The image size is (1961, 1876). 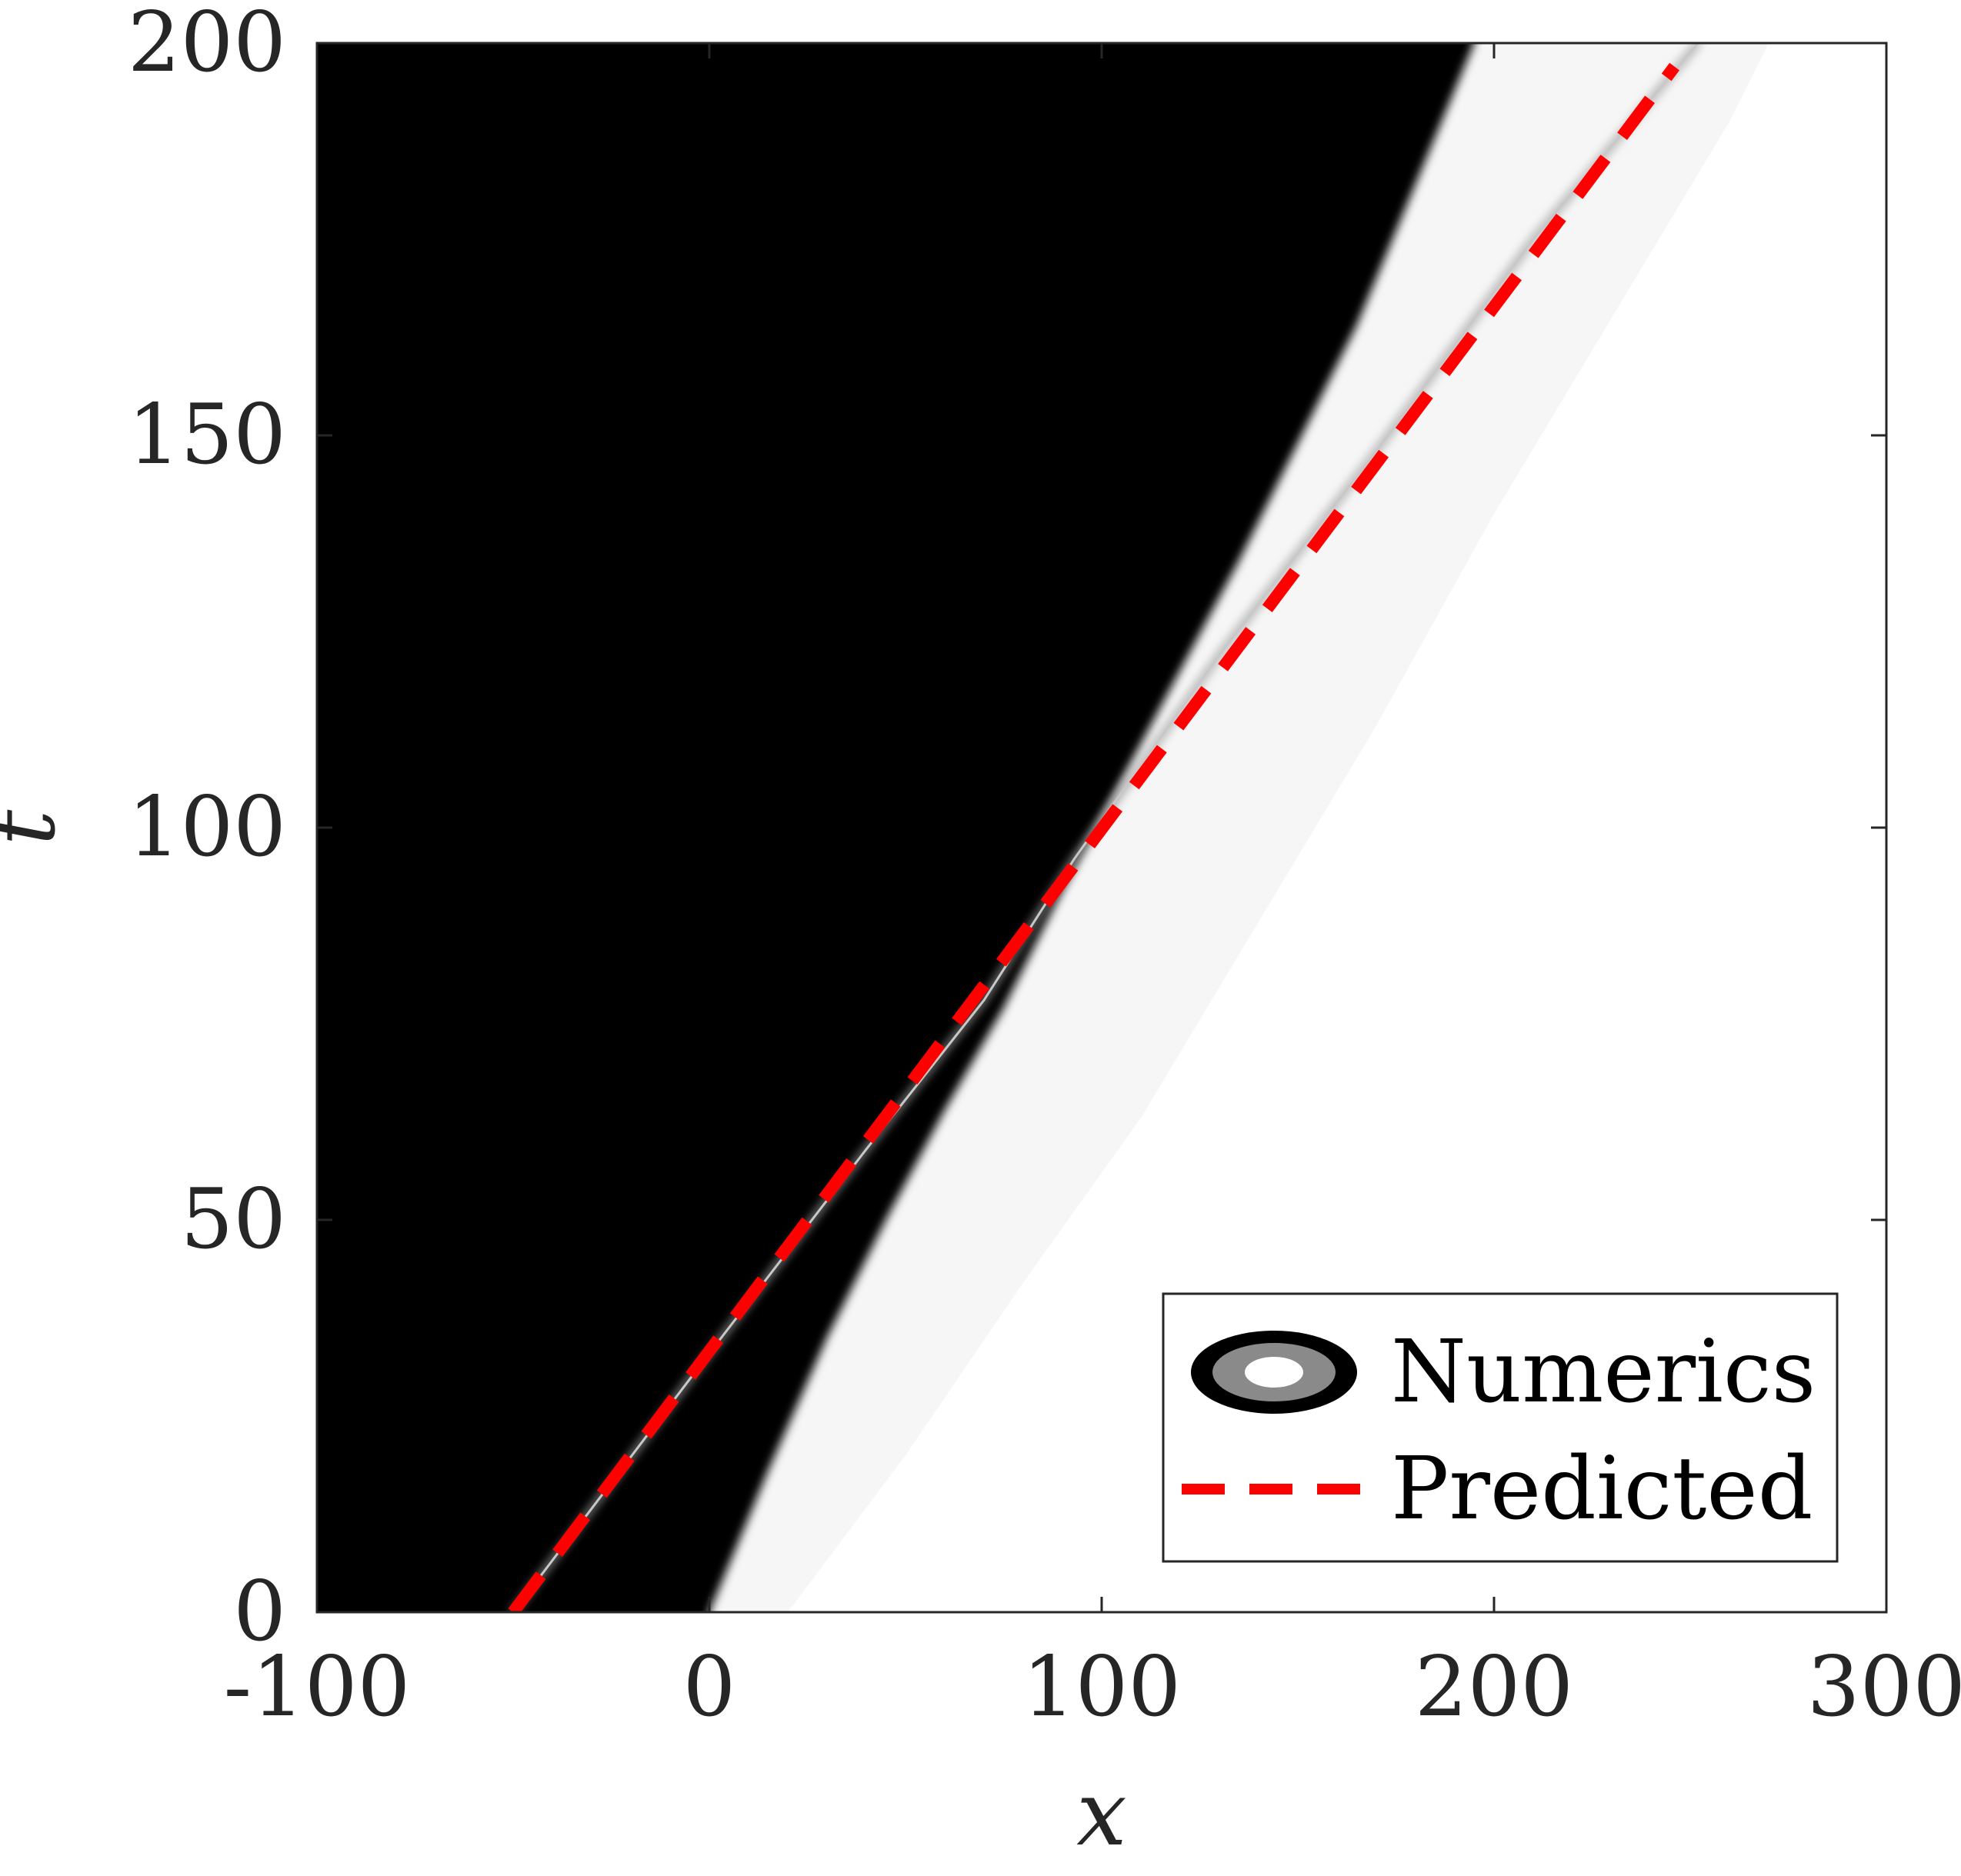 I want to click on x-axis-title: x, so click(x=1101, y=1814).